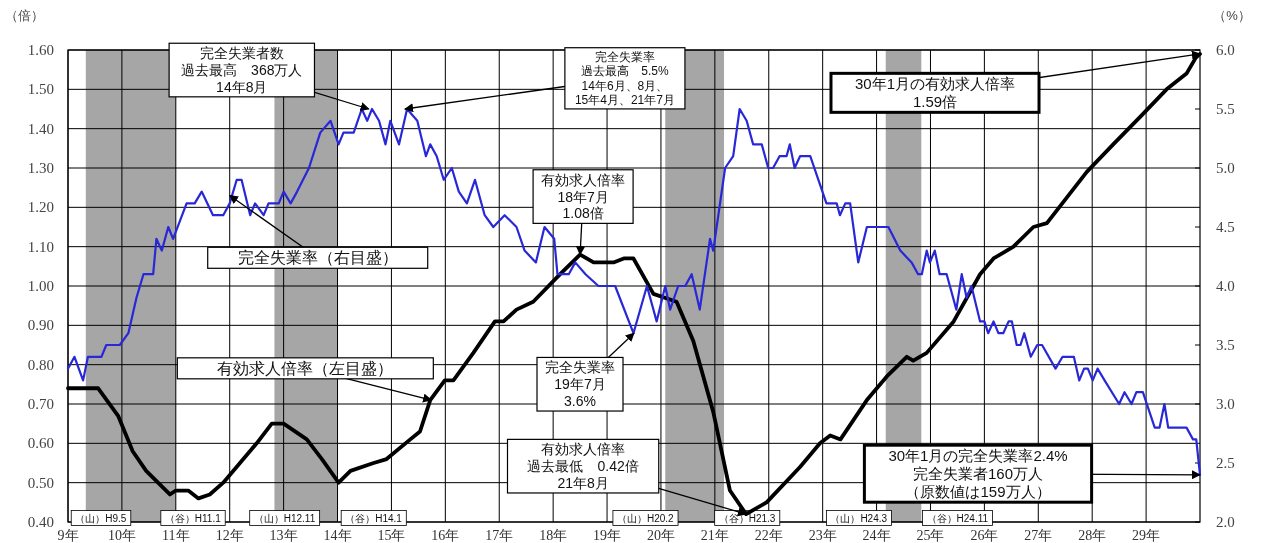  I want to click on x-tick-label: 27年, so click(1038, 535).